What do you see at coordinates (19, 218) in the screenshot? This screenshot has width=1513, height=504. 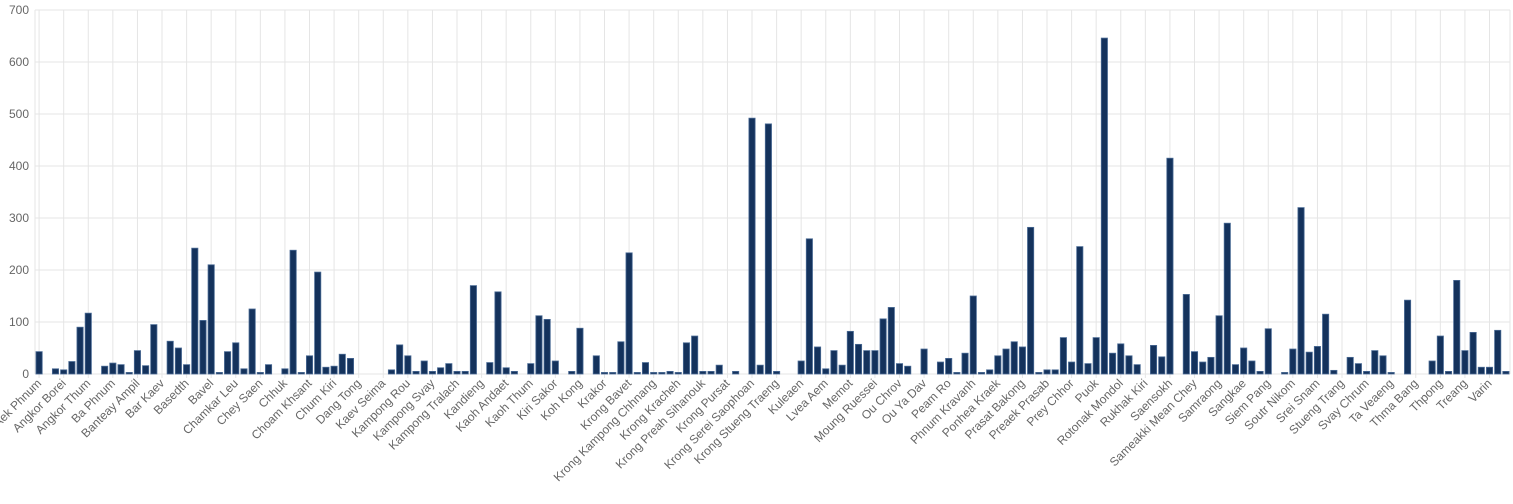 I see `y-tick-label: 300` at bounding box center [19, 218].